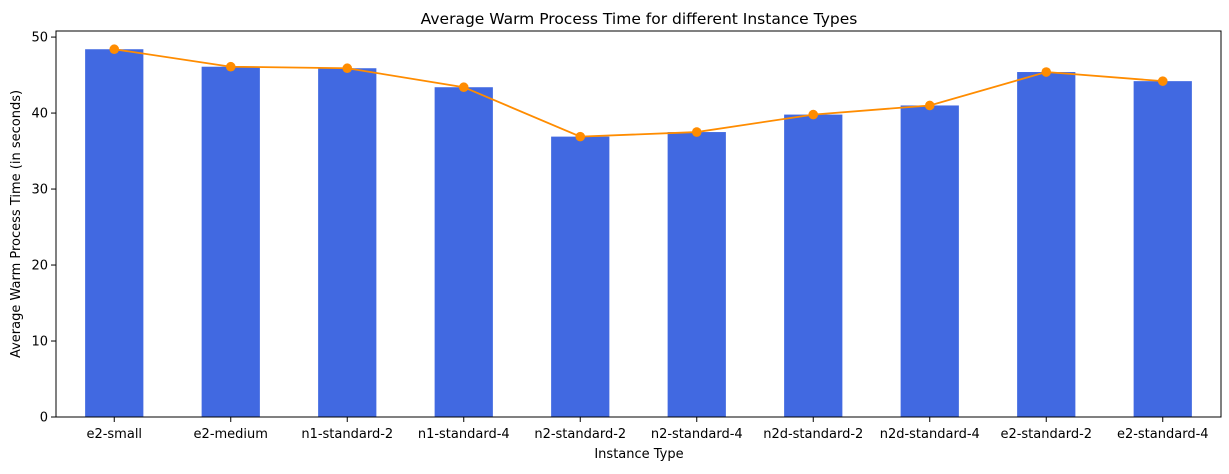 The width and height of the screenshot is (1229, 474). Describe the element at coordinates (16, 224) in the screenshot. I see `y-axis-label: Average Warm Process Time (in seconds)` at that location.